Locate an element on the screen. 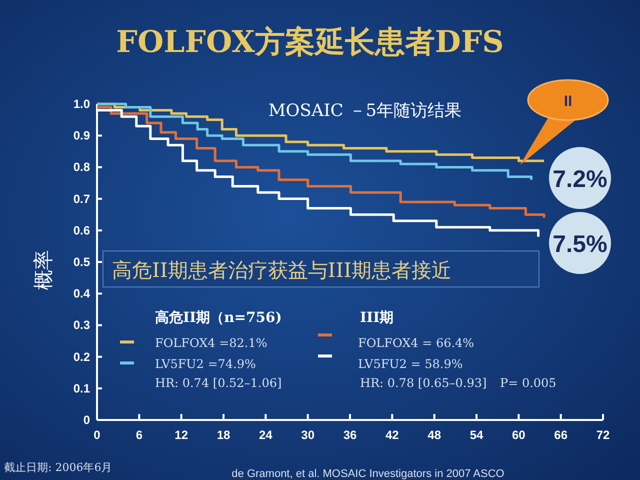  y-tick-label: 0.9 is located at coordinates (81, 135).